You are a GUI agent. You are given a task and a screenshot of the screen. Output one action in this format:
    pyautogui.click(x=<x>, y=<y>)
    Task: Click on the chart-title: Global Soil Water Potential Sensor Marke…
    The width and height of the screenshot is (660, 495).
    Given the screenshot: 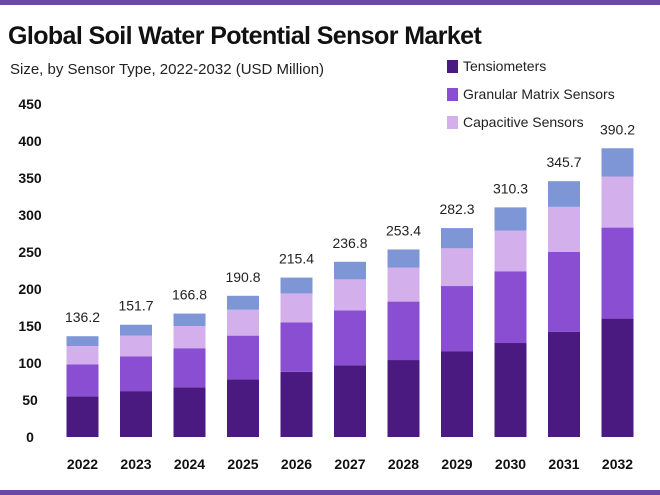 What is the action you would take?
    pyautogui.click(x=245, y=36)
    